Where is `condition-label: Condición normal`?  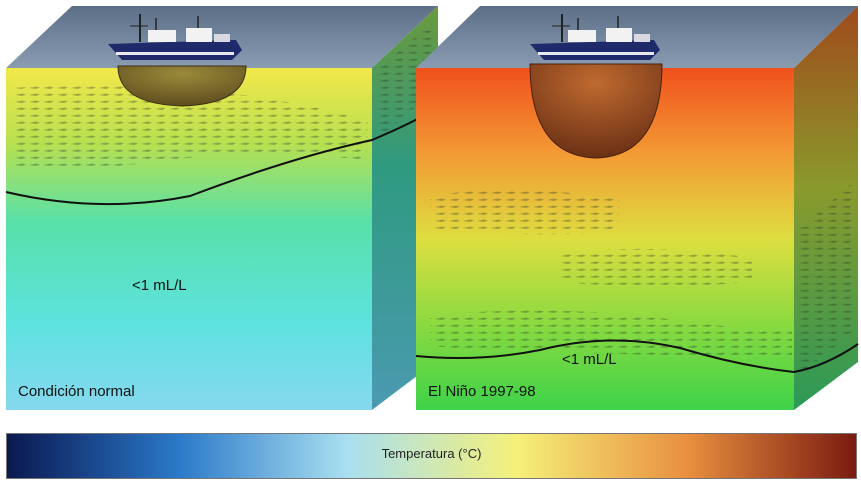 condition-label: Condición normal is located at coordinates (76, 391).